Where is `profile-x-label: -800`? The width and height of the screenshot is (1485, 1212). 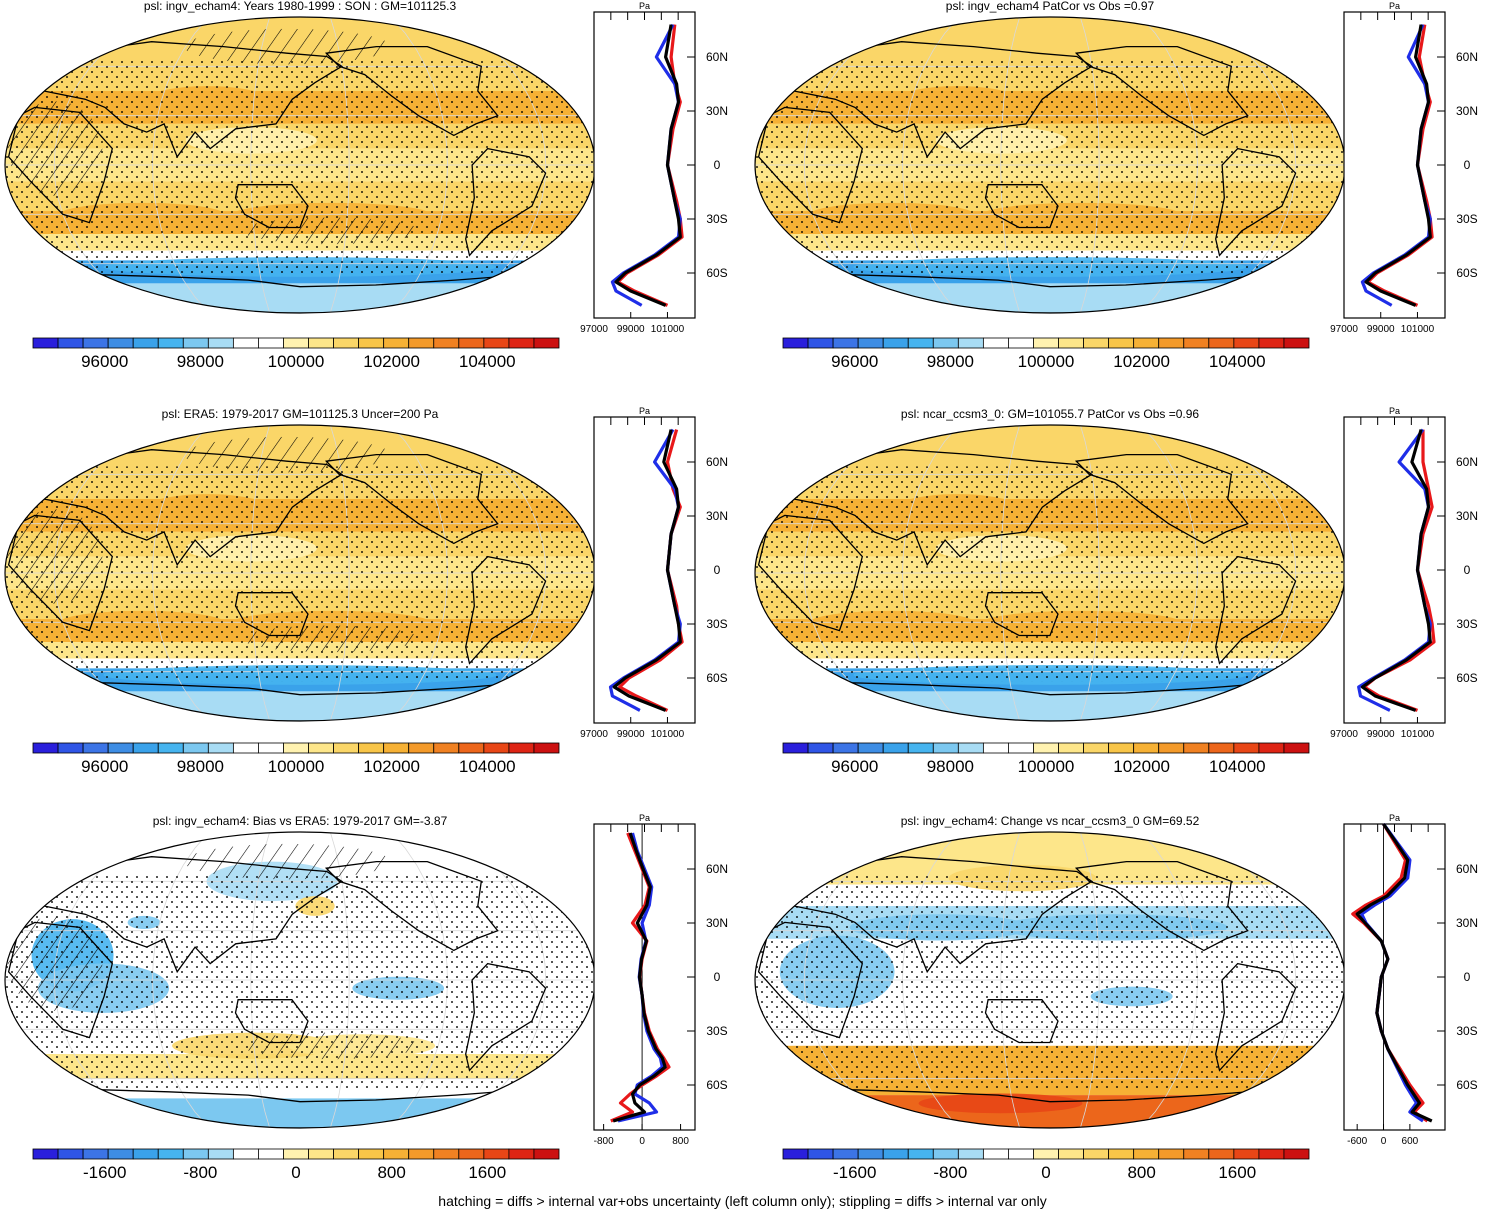
profile-x-label: -800 is located at coordinates (604, 1141).